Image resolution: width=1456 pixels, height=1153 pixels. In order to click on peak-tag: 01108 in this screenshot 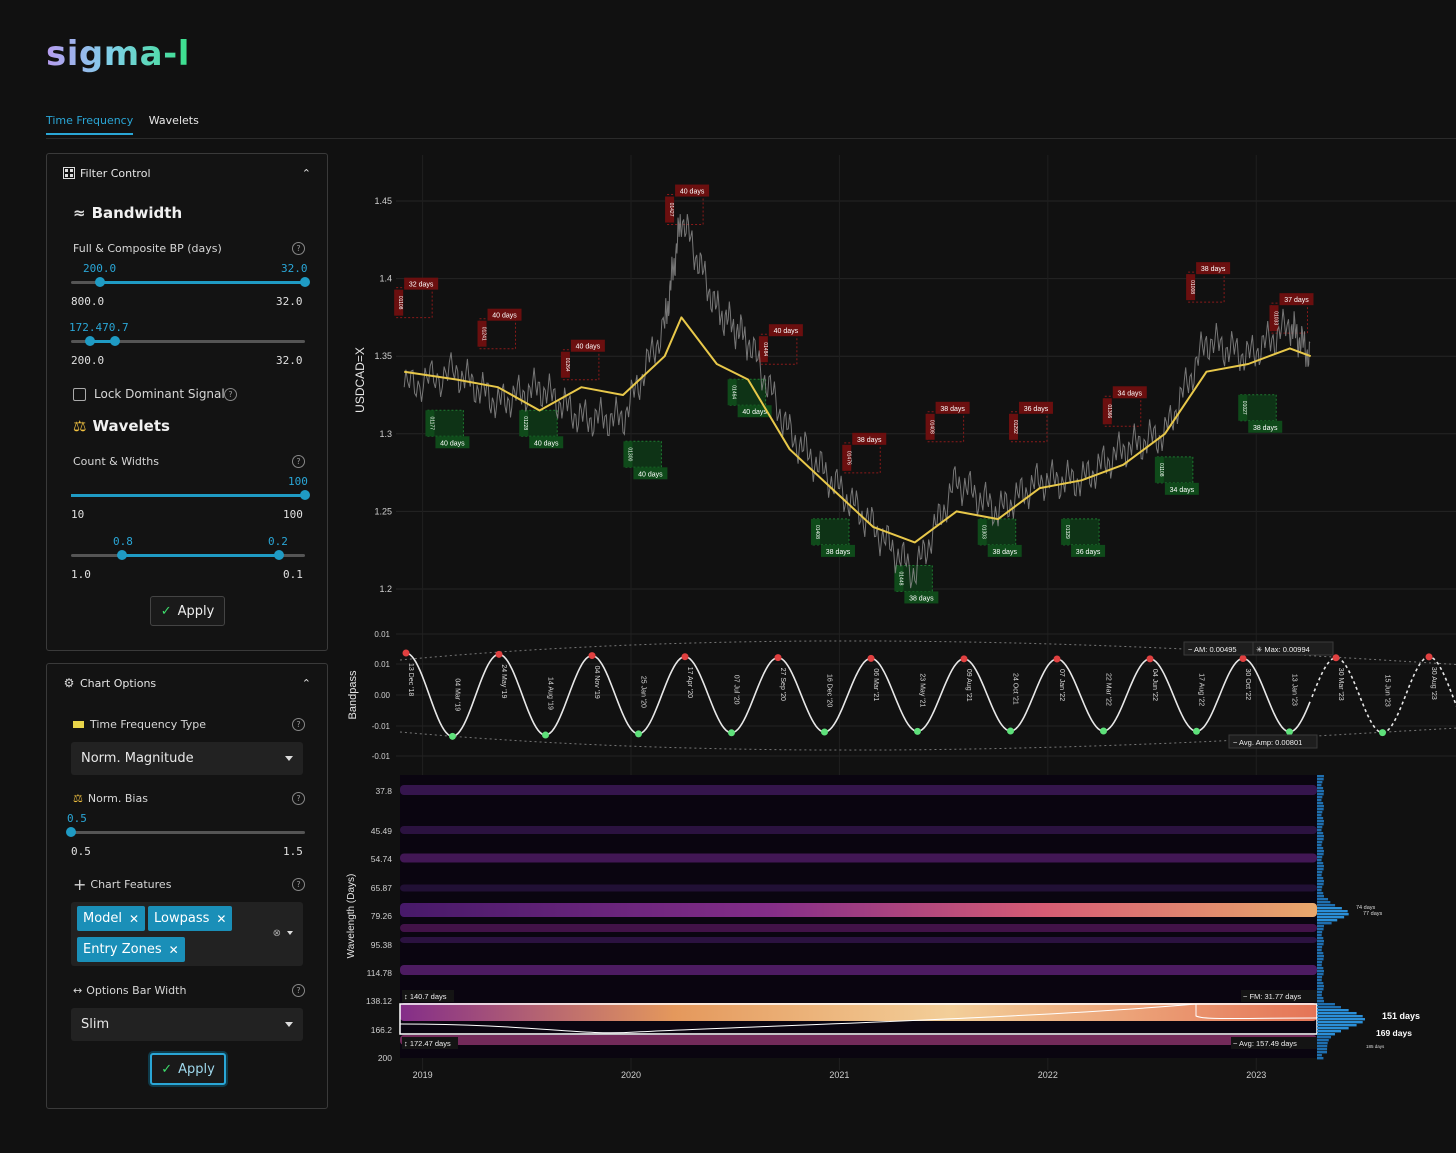, I will do `click(400, 303)`.